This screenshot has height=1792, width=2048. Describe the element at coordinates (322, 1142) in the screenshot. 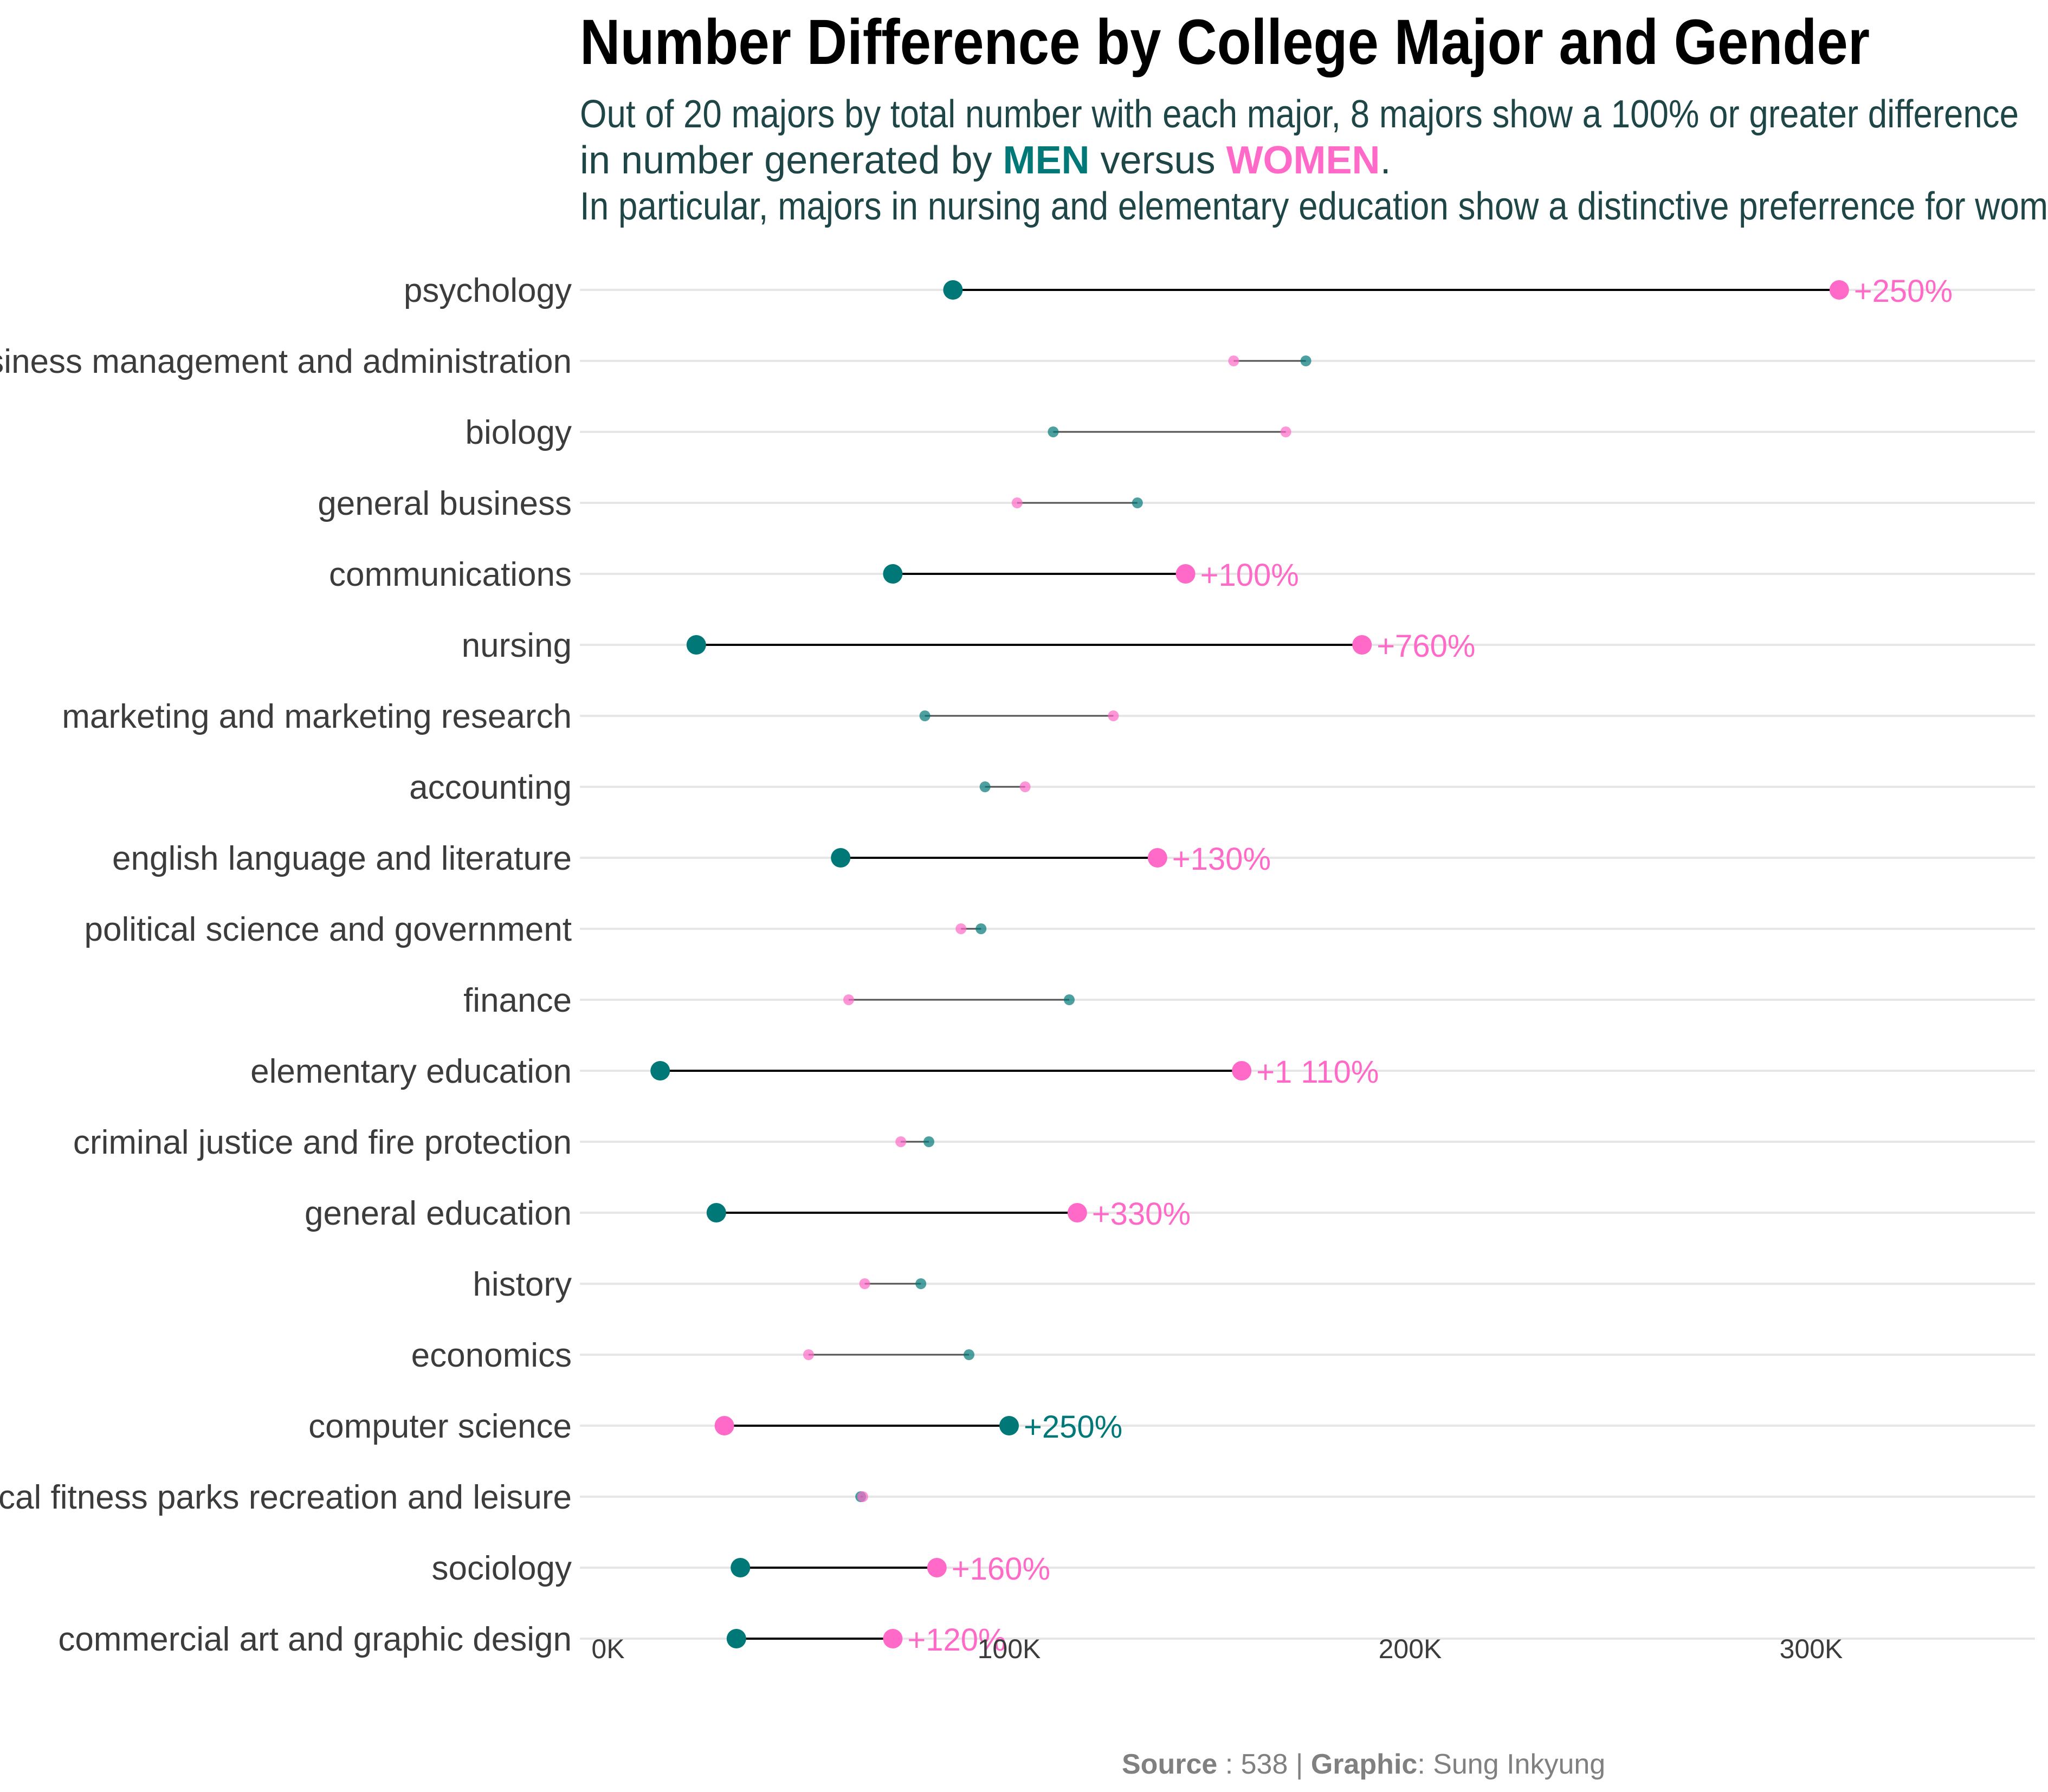

I see `y-axis-label: criminal justice and fire protection` at that location.